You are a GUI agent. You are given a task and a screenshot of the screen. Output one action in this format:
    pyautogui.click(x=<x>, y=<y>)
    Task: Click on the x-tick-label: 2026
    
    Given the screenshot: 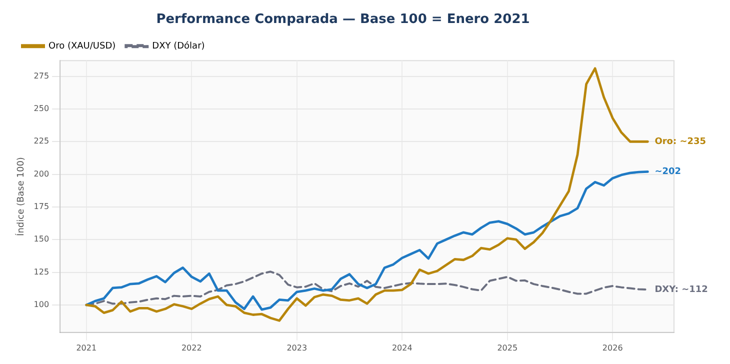 What is the action you would take?
    pyautogui.click(x=612, y=347)
    